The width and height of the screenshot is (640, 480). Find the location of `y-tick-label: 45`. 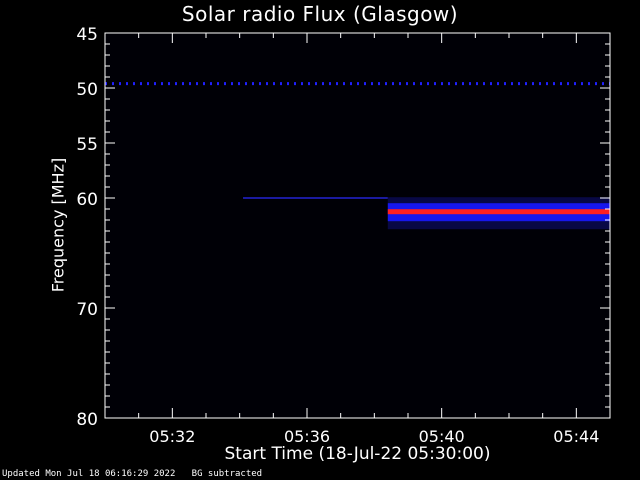

y-tick-label: 45 is located at coordinates (87, 35).